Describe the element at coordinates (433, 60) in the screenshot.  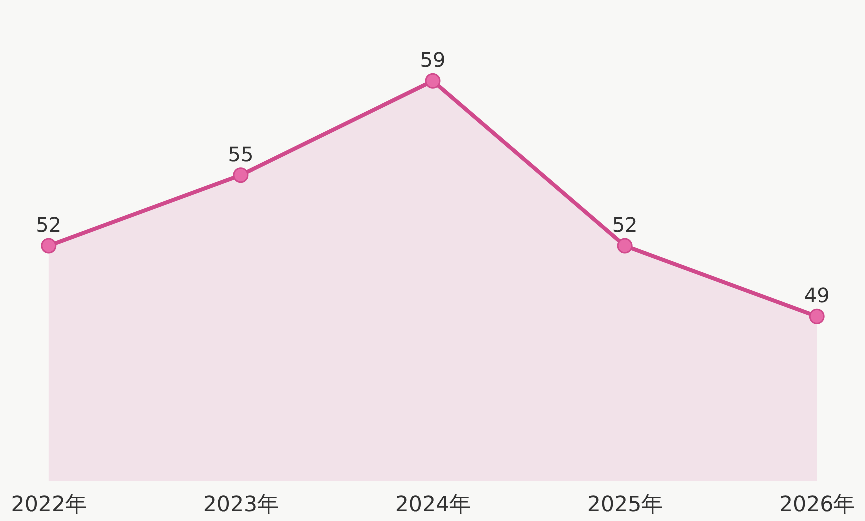
I see `data-label: 59` at that location.